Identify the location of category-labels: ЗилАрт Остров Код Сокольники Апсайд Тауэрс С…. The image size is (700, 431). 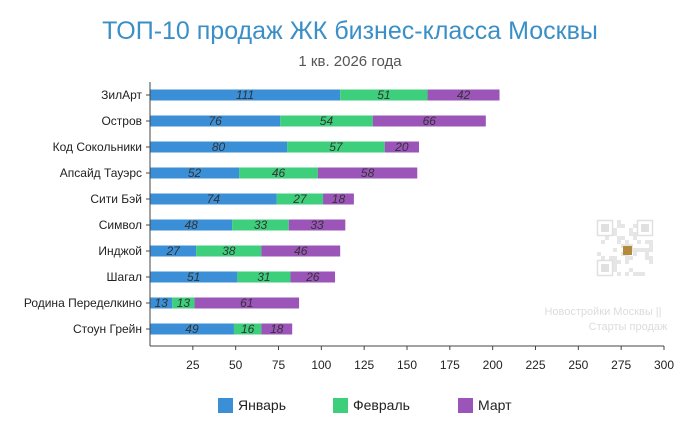
(87, 212).